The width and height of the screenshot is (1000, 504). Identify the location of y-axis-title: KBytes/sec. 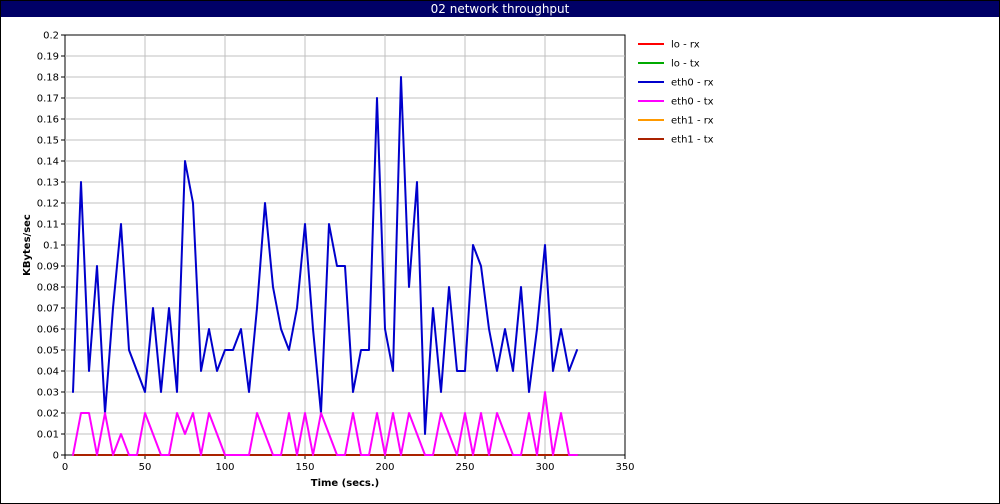
(27, 245).